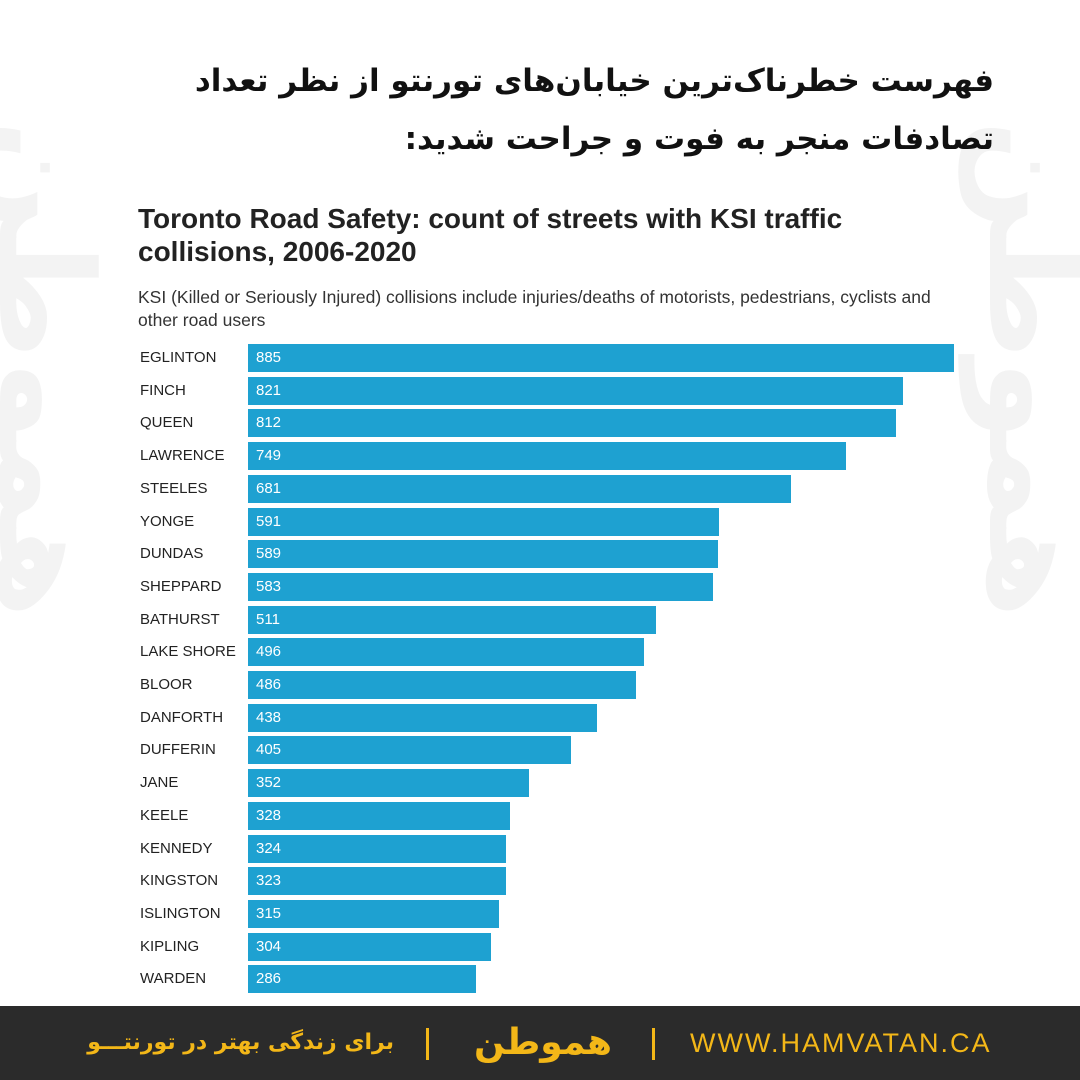  Describe the element at coordinates (269, 390) in the screenshot. I see `bar-value-label: 821` at that location.